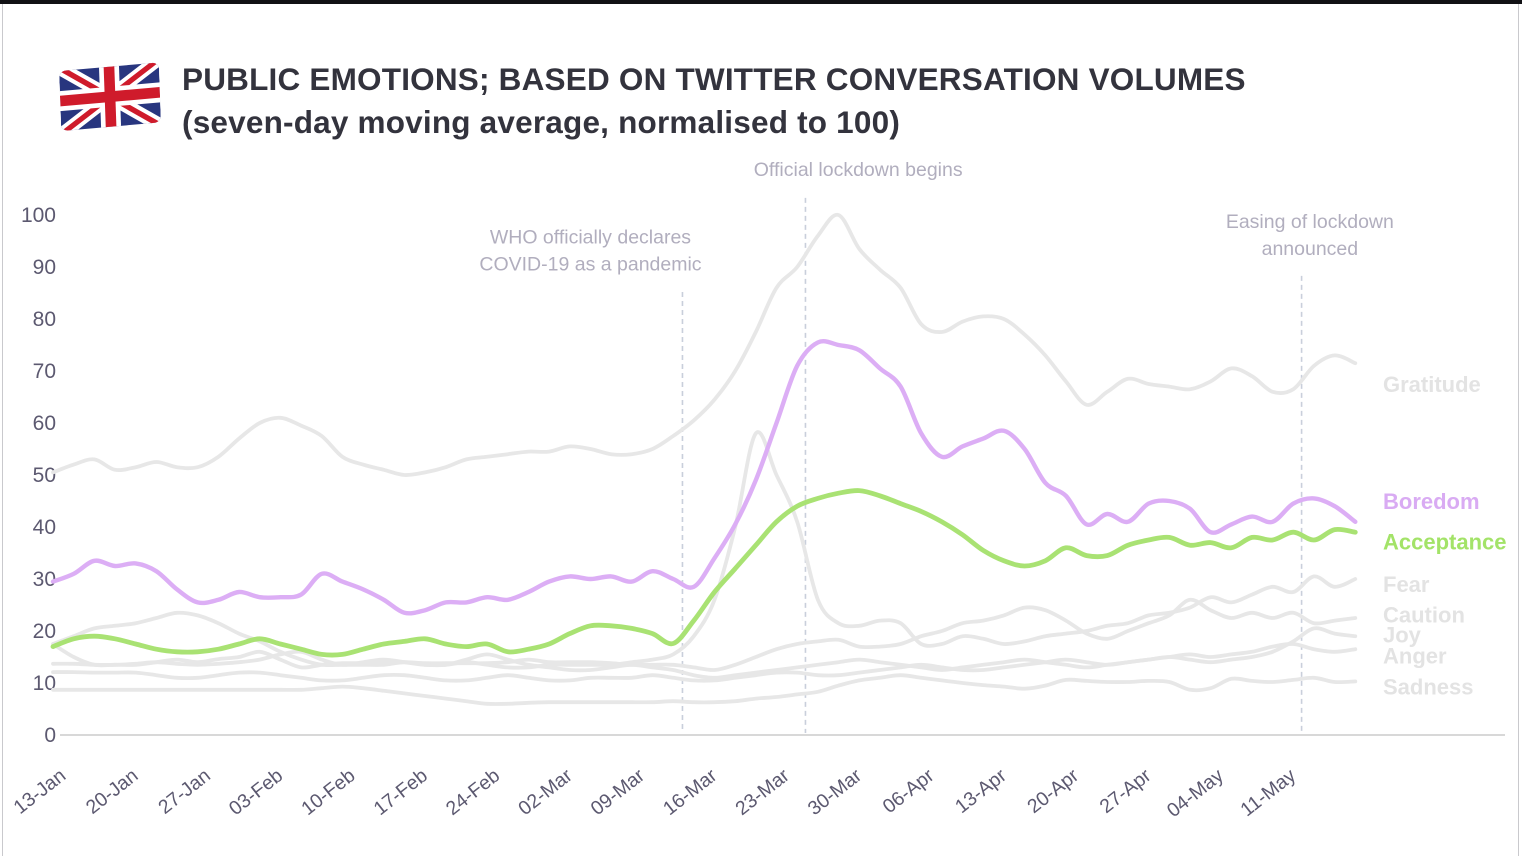  What do you see at coordinates (1268, 792) in the screenshot?
I see `x-tick-label: 11-May` at bounding box center [1268, 792].